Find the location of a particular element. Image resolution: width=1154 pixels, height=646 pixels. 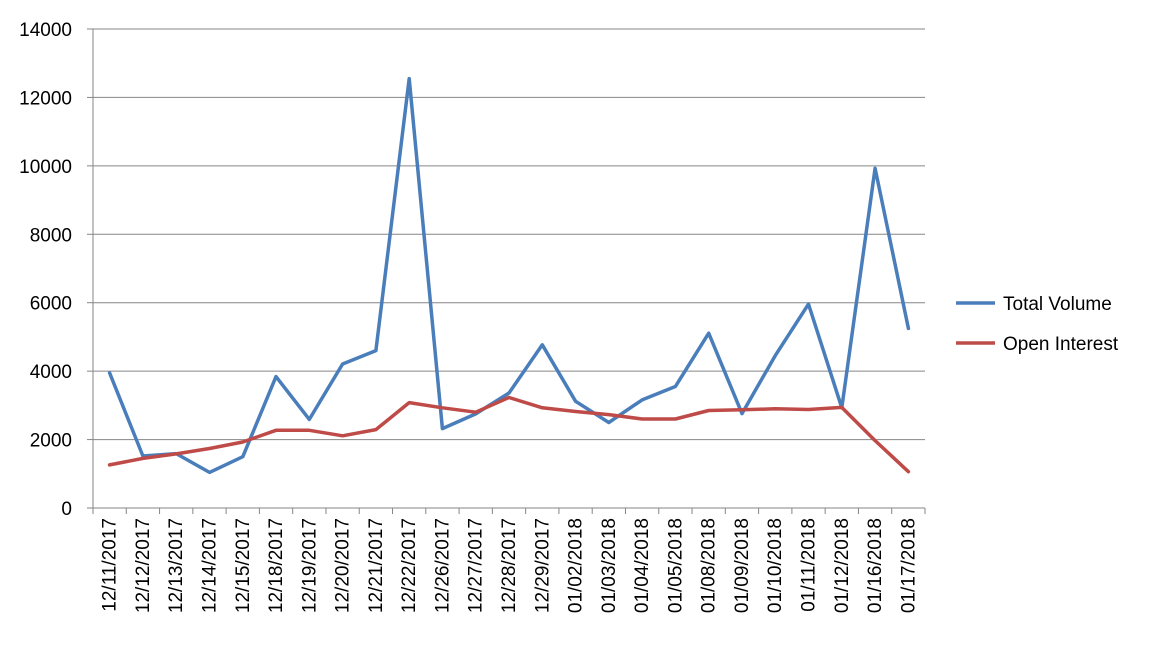

x-tick-label: 12/19/2017 is located at coordinates (309, 565).